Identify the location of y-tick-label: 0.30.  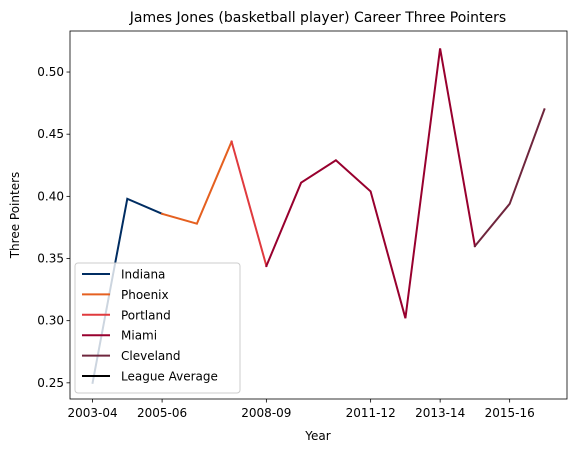
(50, 321).